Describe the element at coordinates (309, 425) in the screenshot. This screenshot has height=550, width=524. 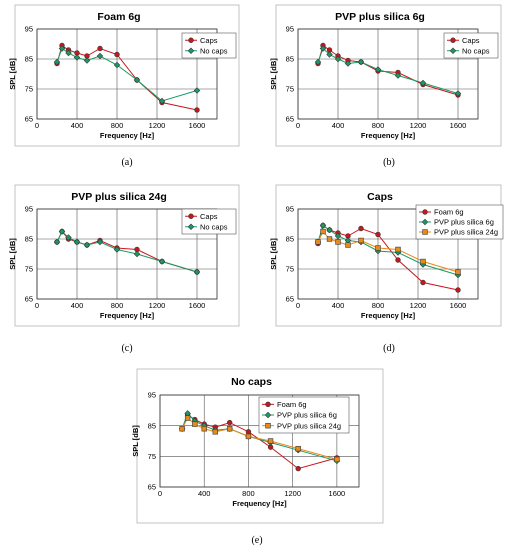
I see `legend-label: PVP plus silica 24g` at that location.